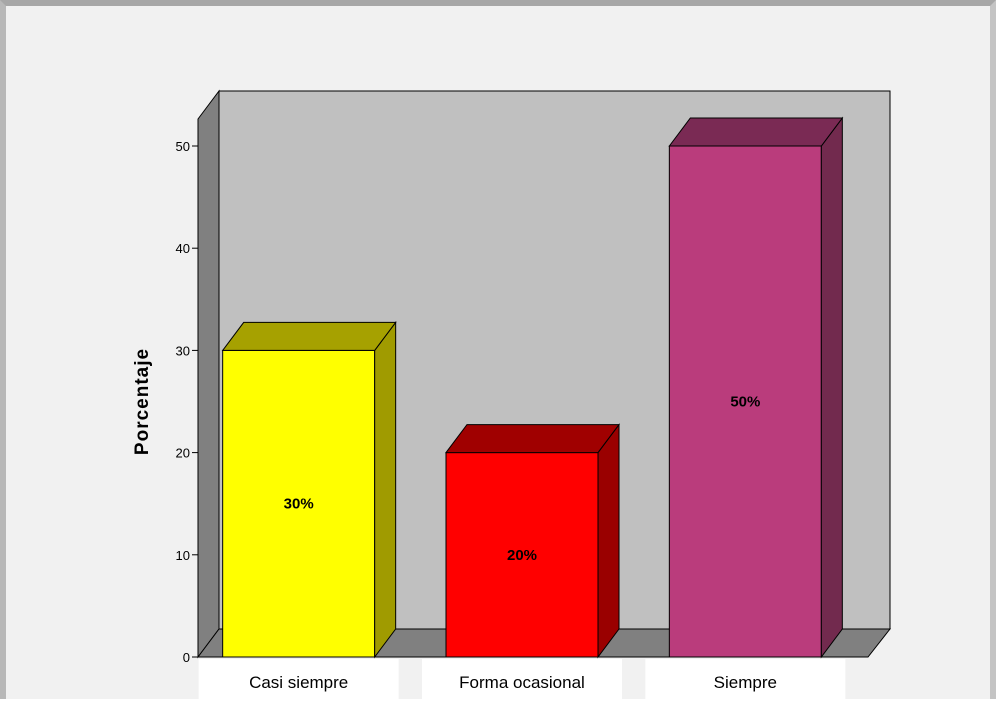 Image resolution: width=996 pixels, height=705 pixels. I want to click on left-wall, so click(208, 374).